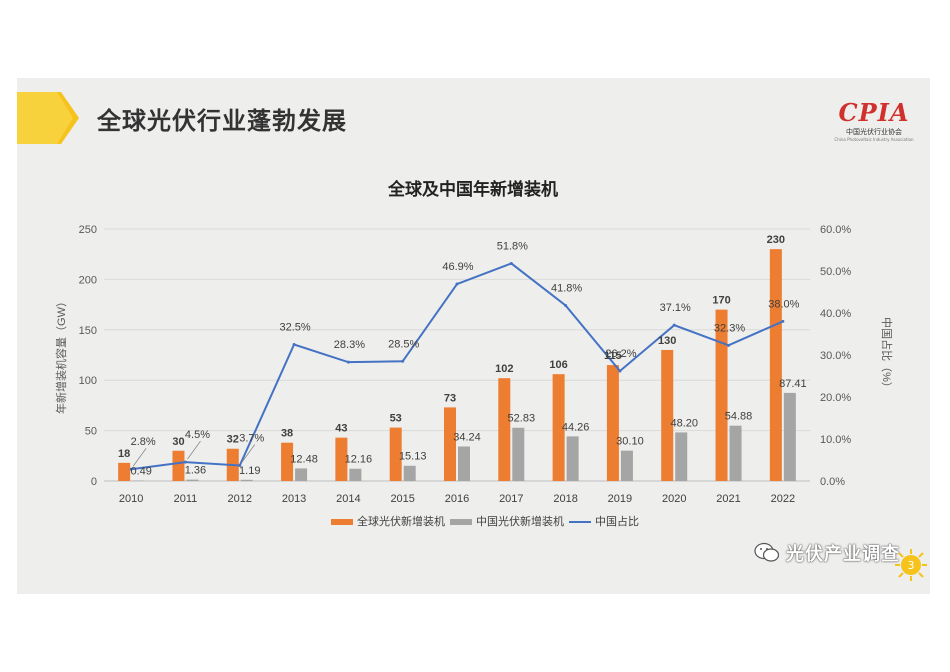 The height and width of the screenshot is (672, 950). Describe the element at coordinates (457, 267) in the screenshot. I see `share-value-label: 46.9%` at that location.